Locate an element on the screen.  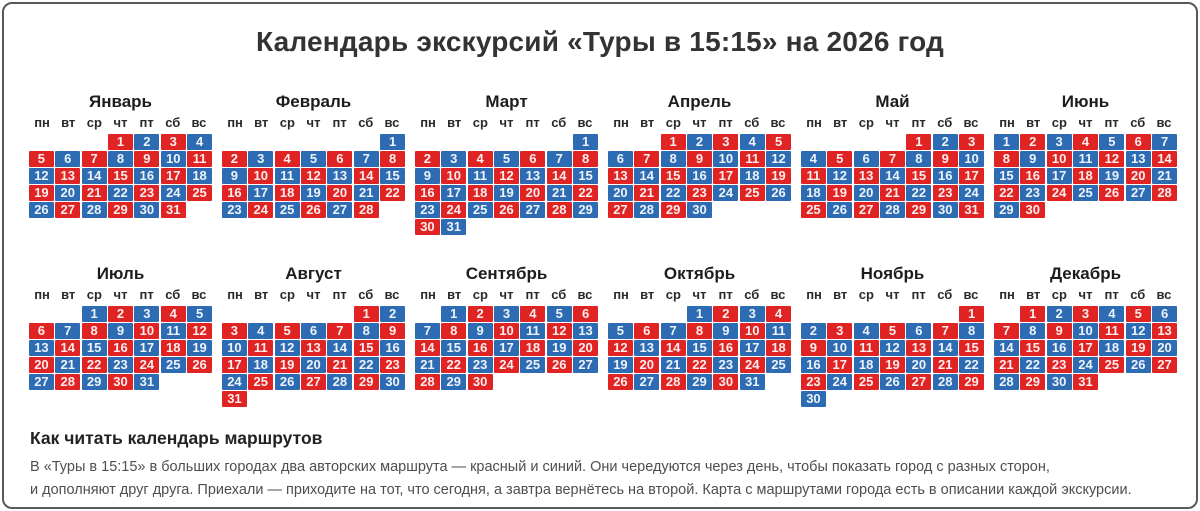
day-cell: 27 is located at coordinates (620, 210).